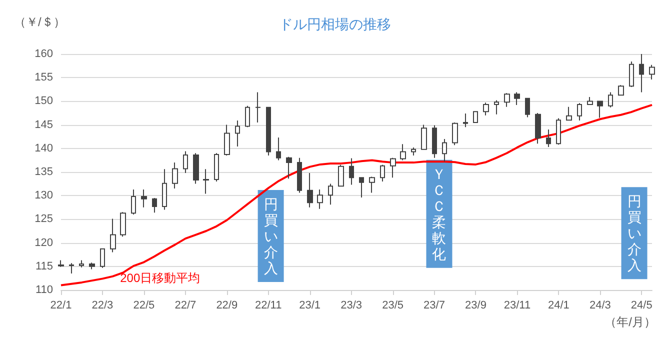 The height and width of the screenshot is (342, 670). I want to click on x-tick-label: 23/1, so click(310, 306).